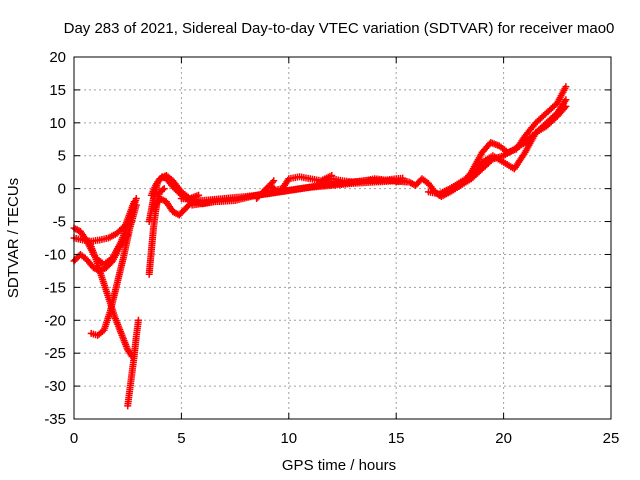 Image resolution: width=640 pixels, height=480 pixels. What do you see at coordinates (55, 353) in the screenshot?
I see `y-tick-label: -25` at bounding box center [55, 353].